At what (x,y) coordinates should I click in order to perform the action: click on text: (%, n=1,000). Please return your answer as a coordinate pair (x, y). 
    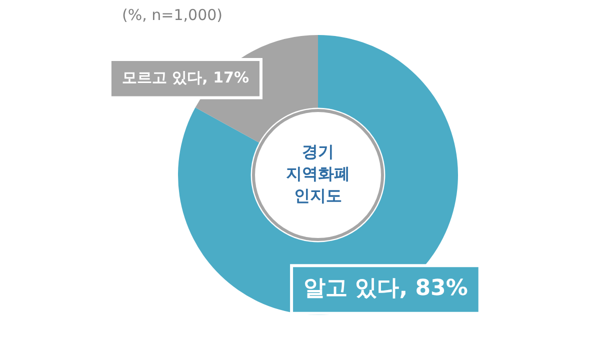
    Looking at the image, I should click on (172, 15).